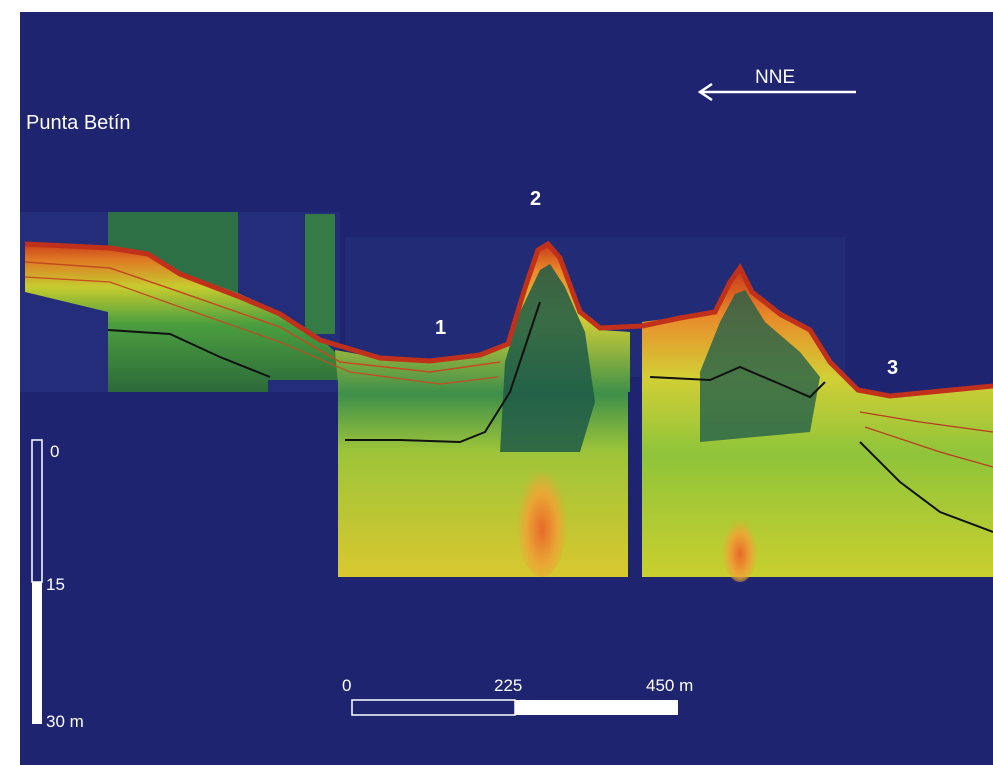  Describe the element at coordinates (320, 274) in the screenshot. I see `noisy-block-narrow` at that location.